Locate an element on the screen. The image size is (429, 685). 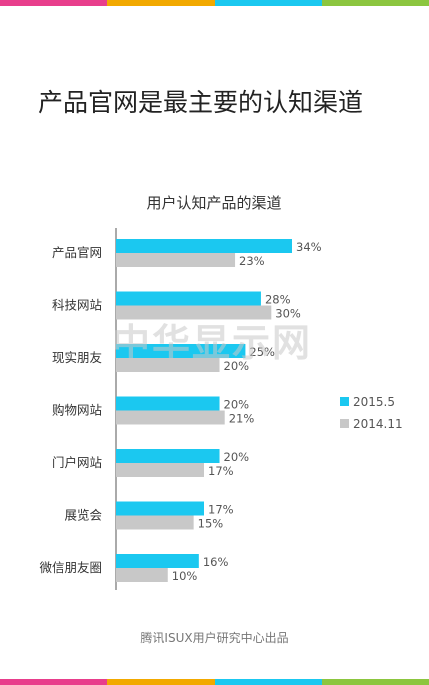
chart-title: 用户认知产品的渠道 is located at coordinates (213, 203).